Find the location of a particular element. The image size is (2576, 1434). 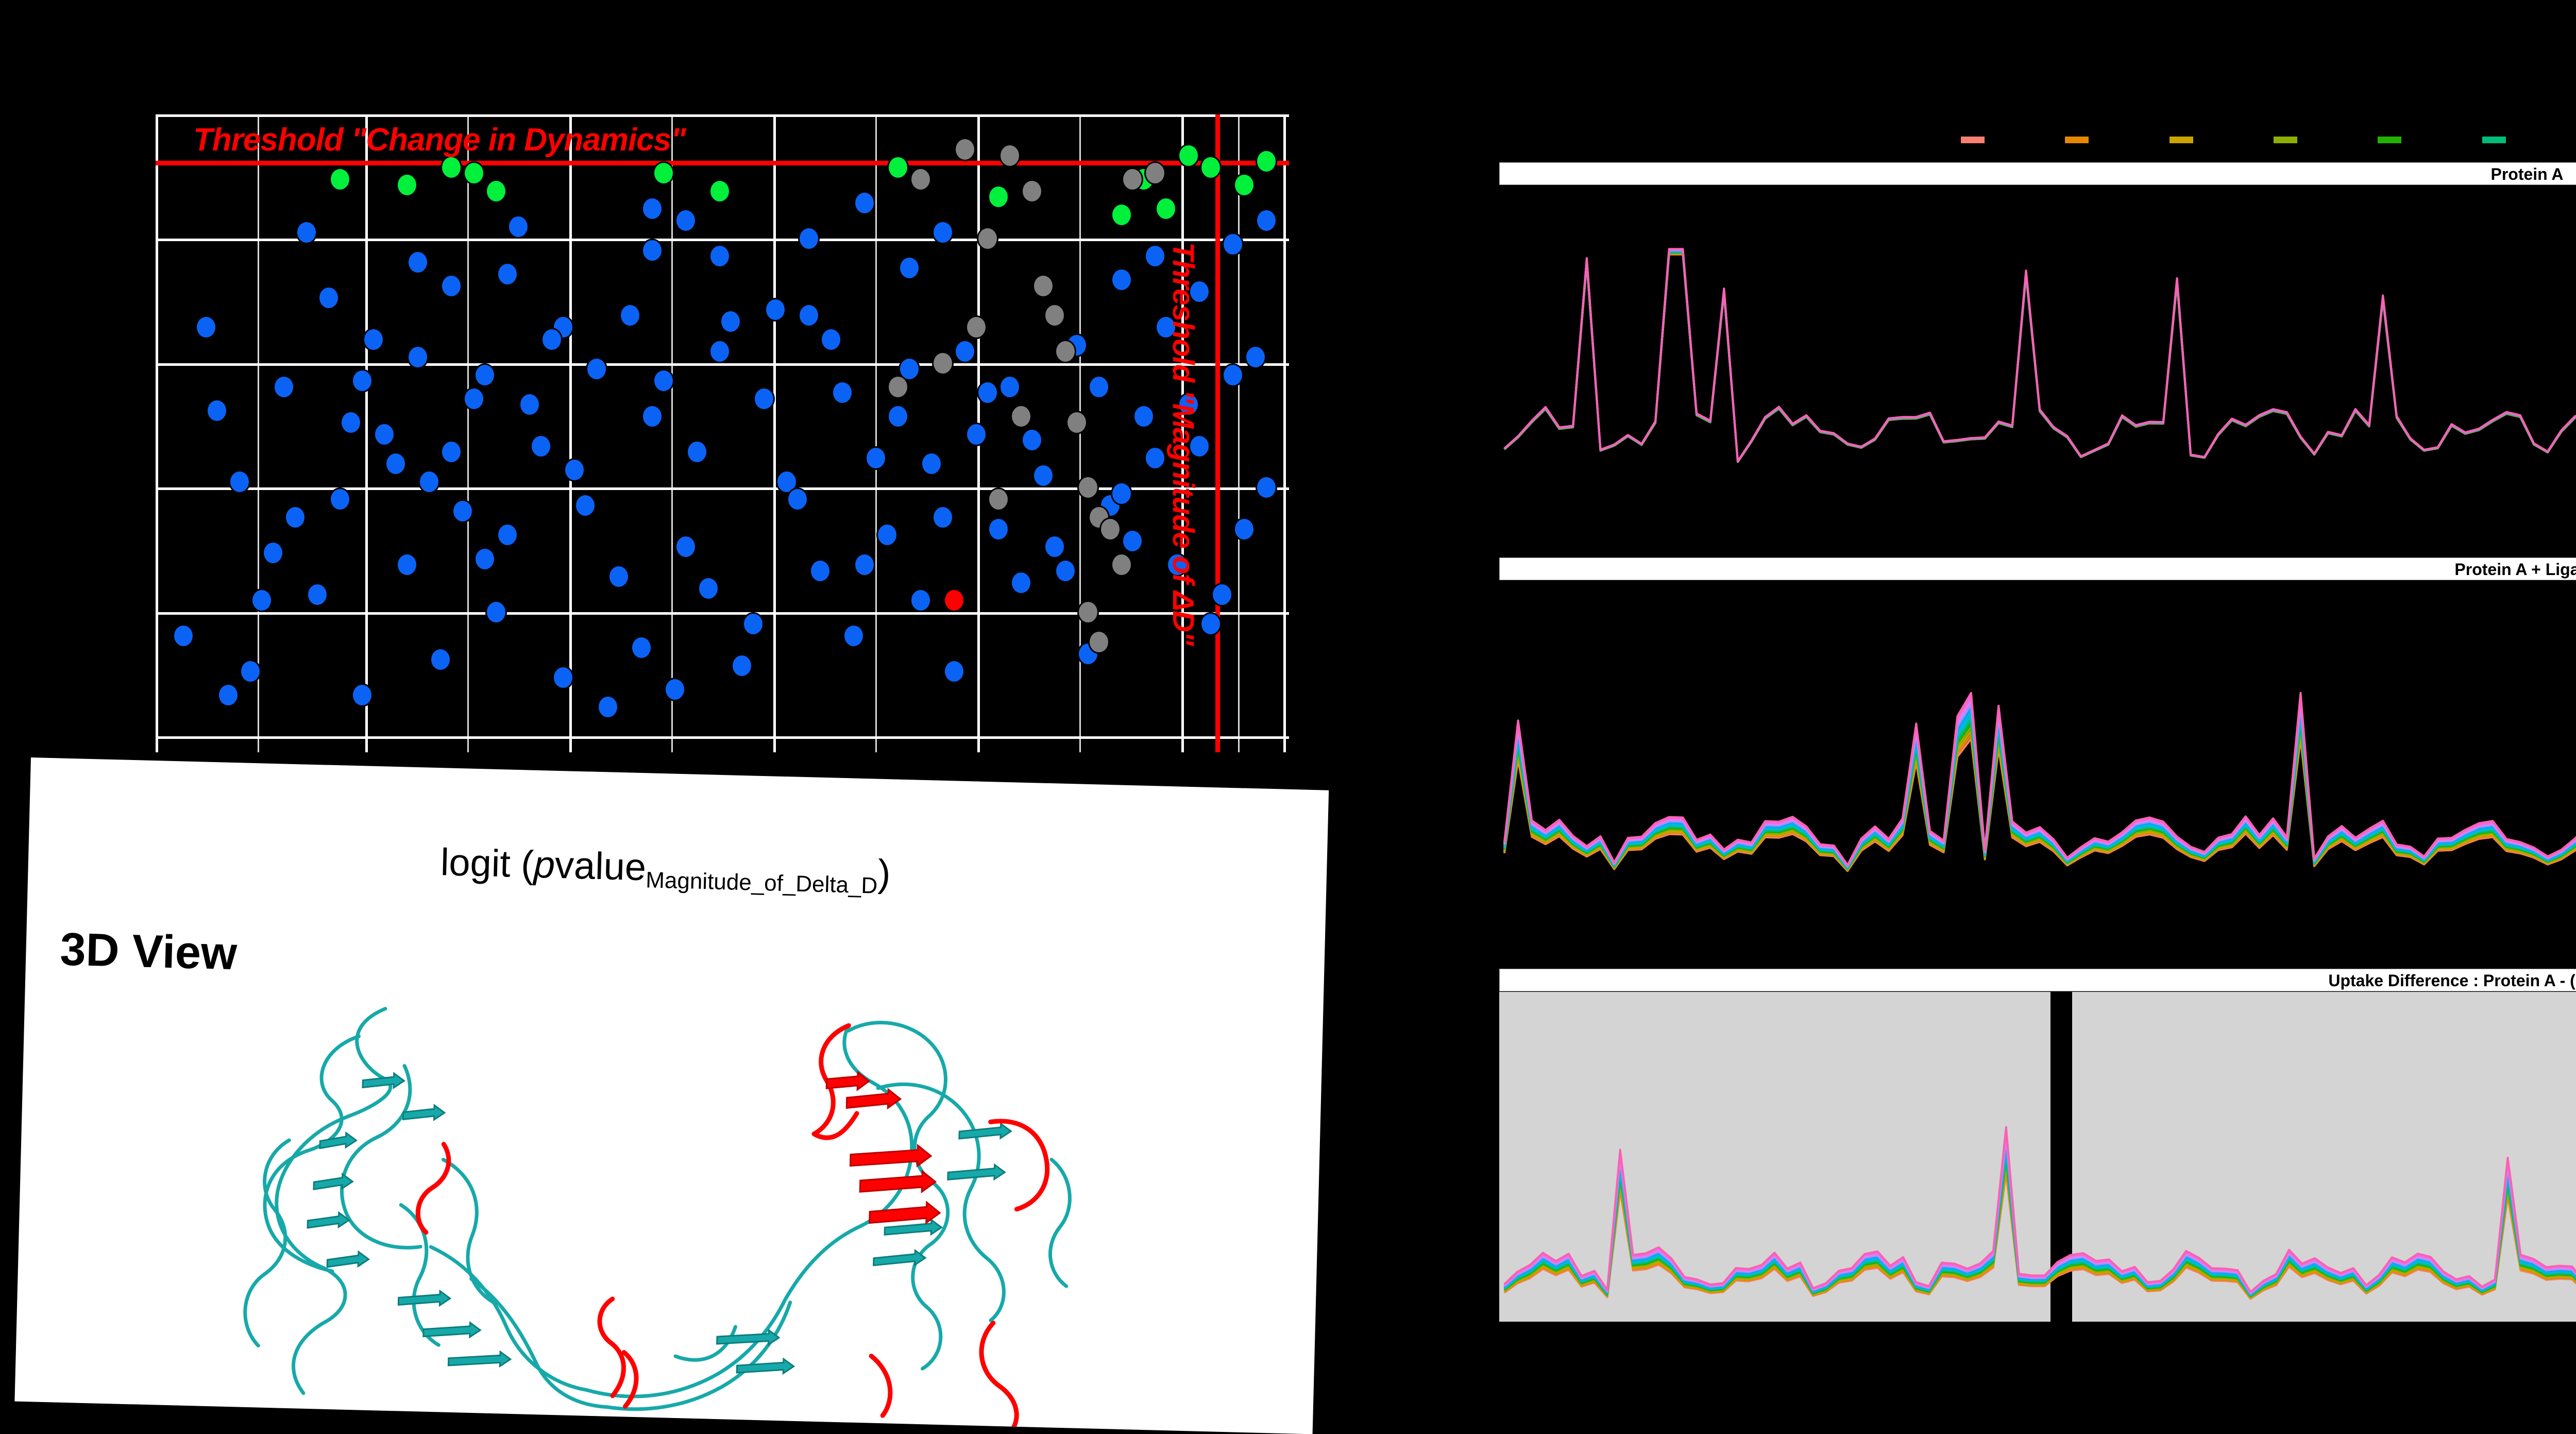

uptake-trace-difference is located at coordinates (2038, 1157).